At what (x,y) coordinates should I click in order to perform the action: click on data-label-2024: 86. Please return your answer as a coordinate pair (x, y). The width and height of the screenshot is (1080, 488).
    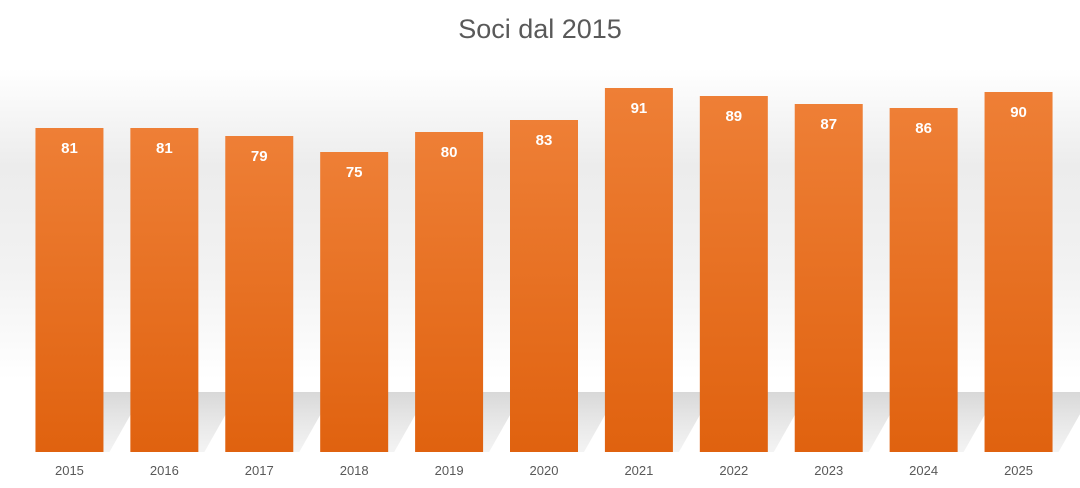
    Looking at the image, I should click on (923, 128).